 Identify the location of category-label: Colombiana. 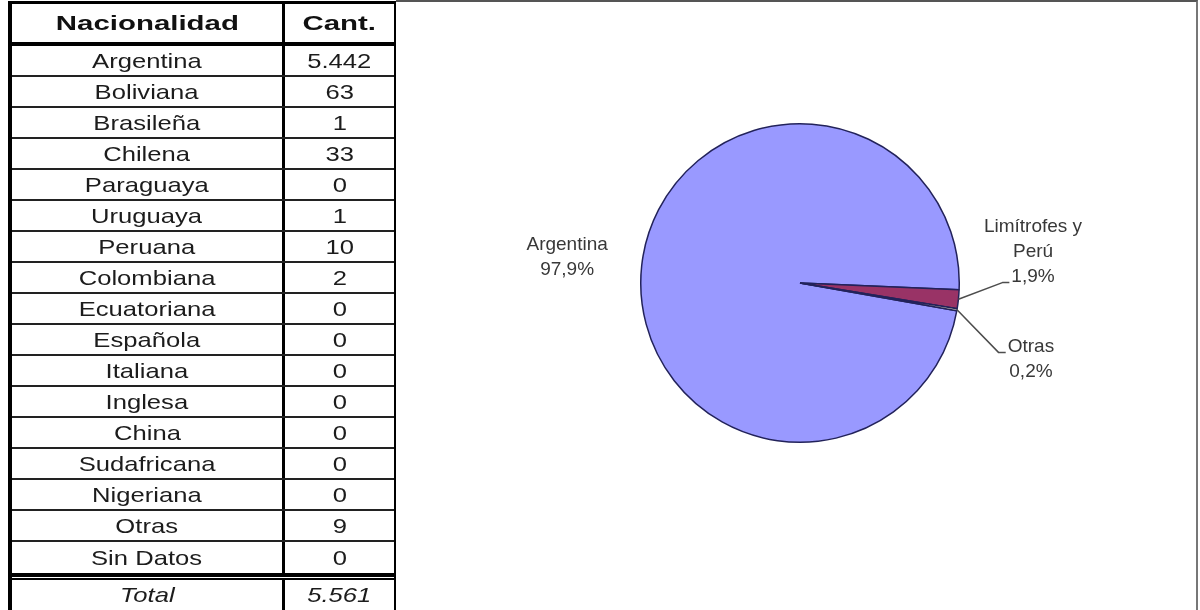
(147, 277).